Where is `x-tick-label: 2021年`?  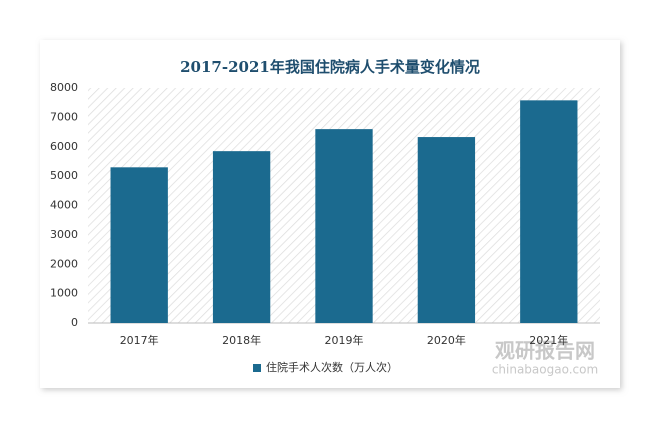
x-tick-label: 2021年 is located at coordinates (548, 340).